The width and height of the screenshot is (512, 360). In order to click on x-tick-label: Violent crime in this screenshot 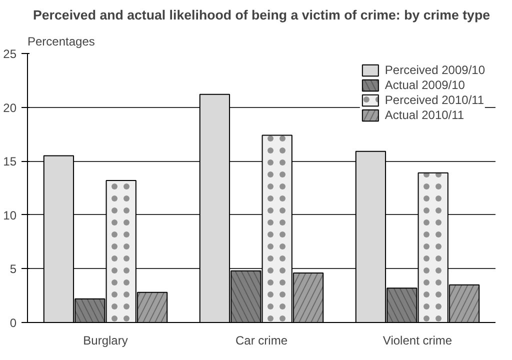, I will do `click(417, 341)`.